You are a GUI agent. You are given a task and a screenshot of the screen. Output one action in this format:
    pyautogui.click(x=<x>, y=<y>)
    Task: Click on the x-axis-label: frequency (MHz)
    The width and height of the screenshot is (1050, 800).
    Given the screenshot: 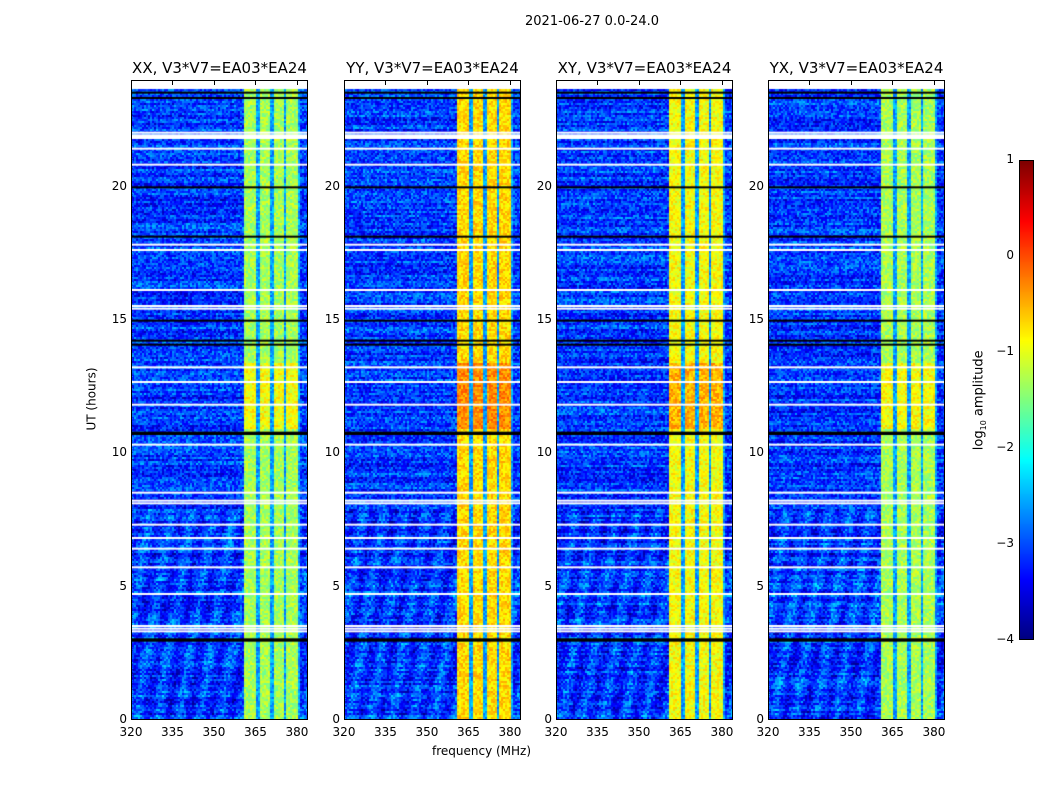 What is the action you would take?
    pyautogui.click(x=482, y=751)
    